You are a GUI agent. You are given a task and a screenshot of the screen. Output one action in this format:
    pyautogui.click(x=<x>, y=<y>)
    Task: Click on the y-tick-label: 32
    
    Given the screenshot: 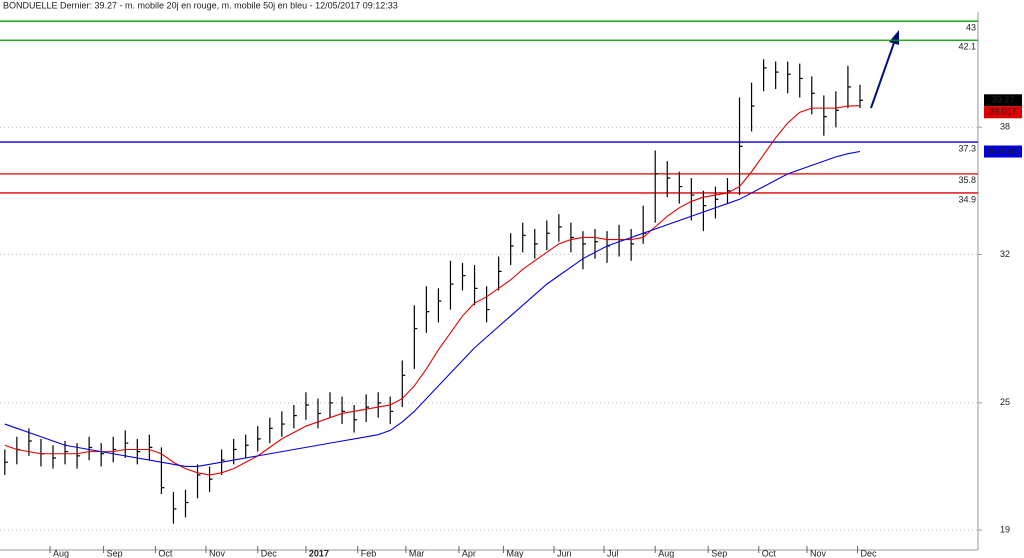 What is the action you would take?
    pyautogui.click(x=1005, y=254)
    